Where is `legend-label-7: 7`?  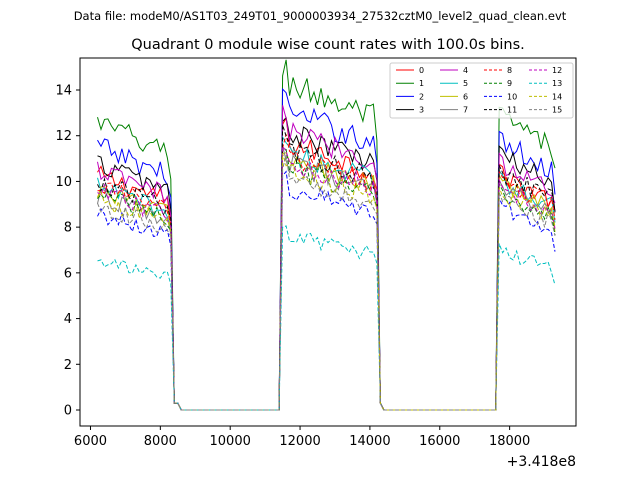
legend-label-7: 7 is located at coordinates (465, 110).